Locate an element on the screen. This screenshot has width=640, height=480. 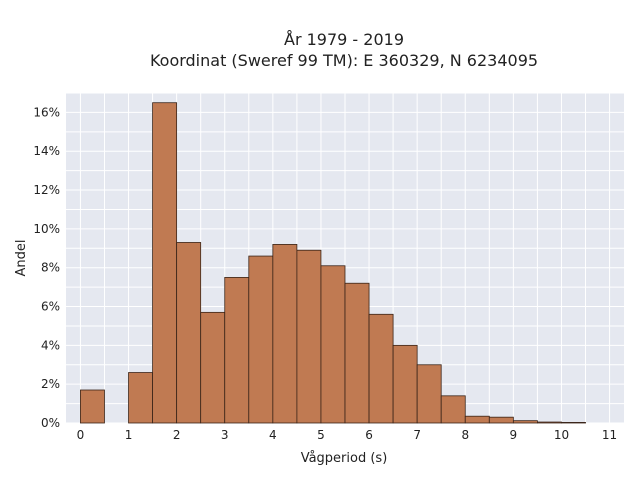
x-tick-label: 3 is located at coordinates (225, 435).